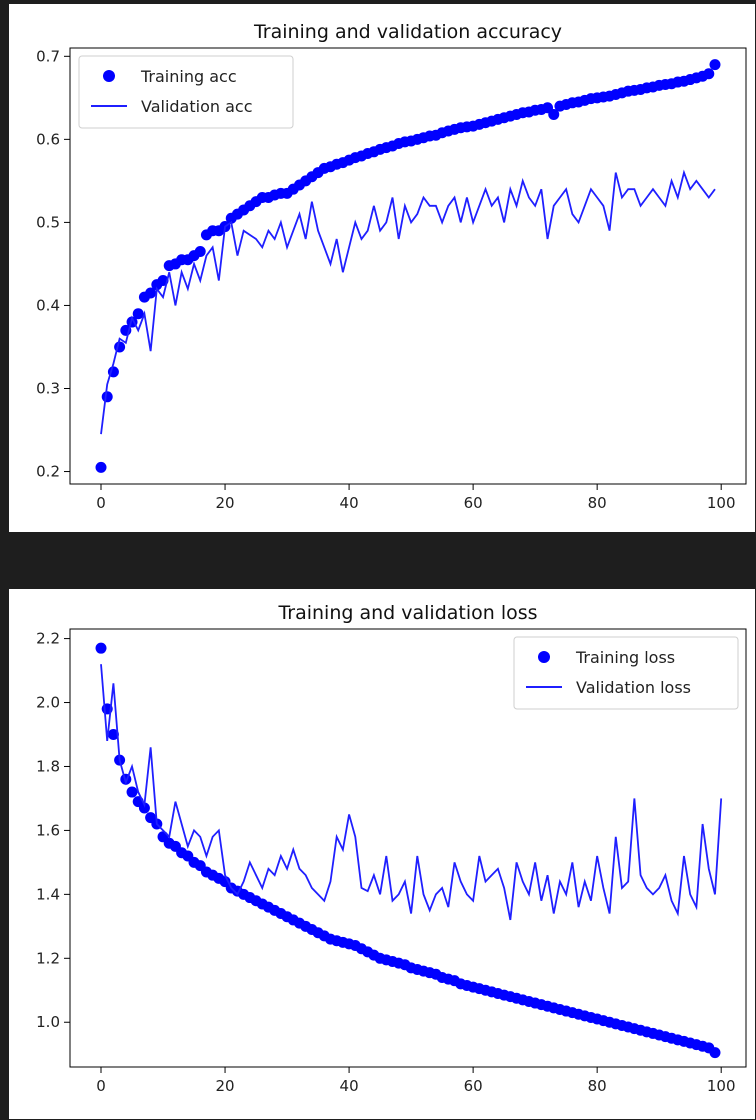 The height and width of the screenshot is (1120, 756). What do you see at coordinates (48, 766) in the screenshot?
I see `y-tick-label: 1.8` at bounding box center [48, 766].